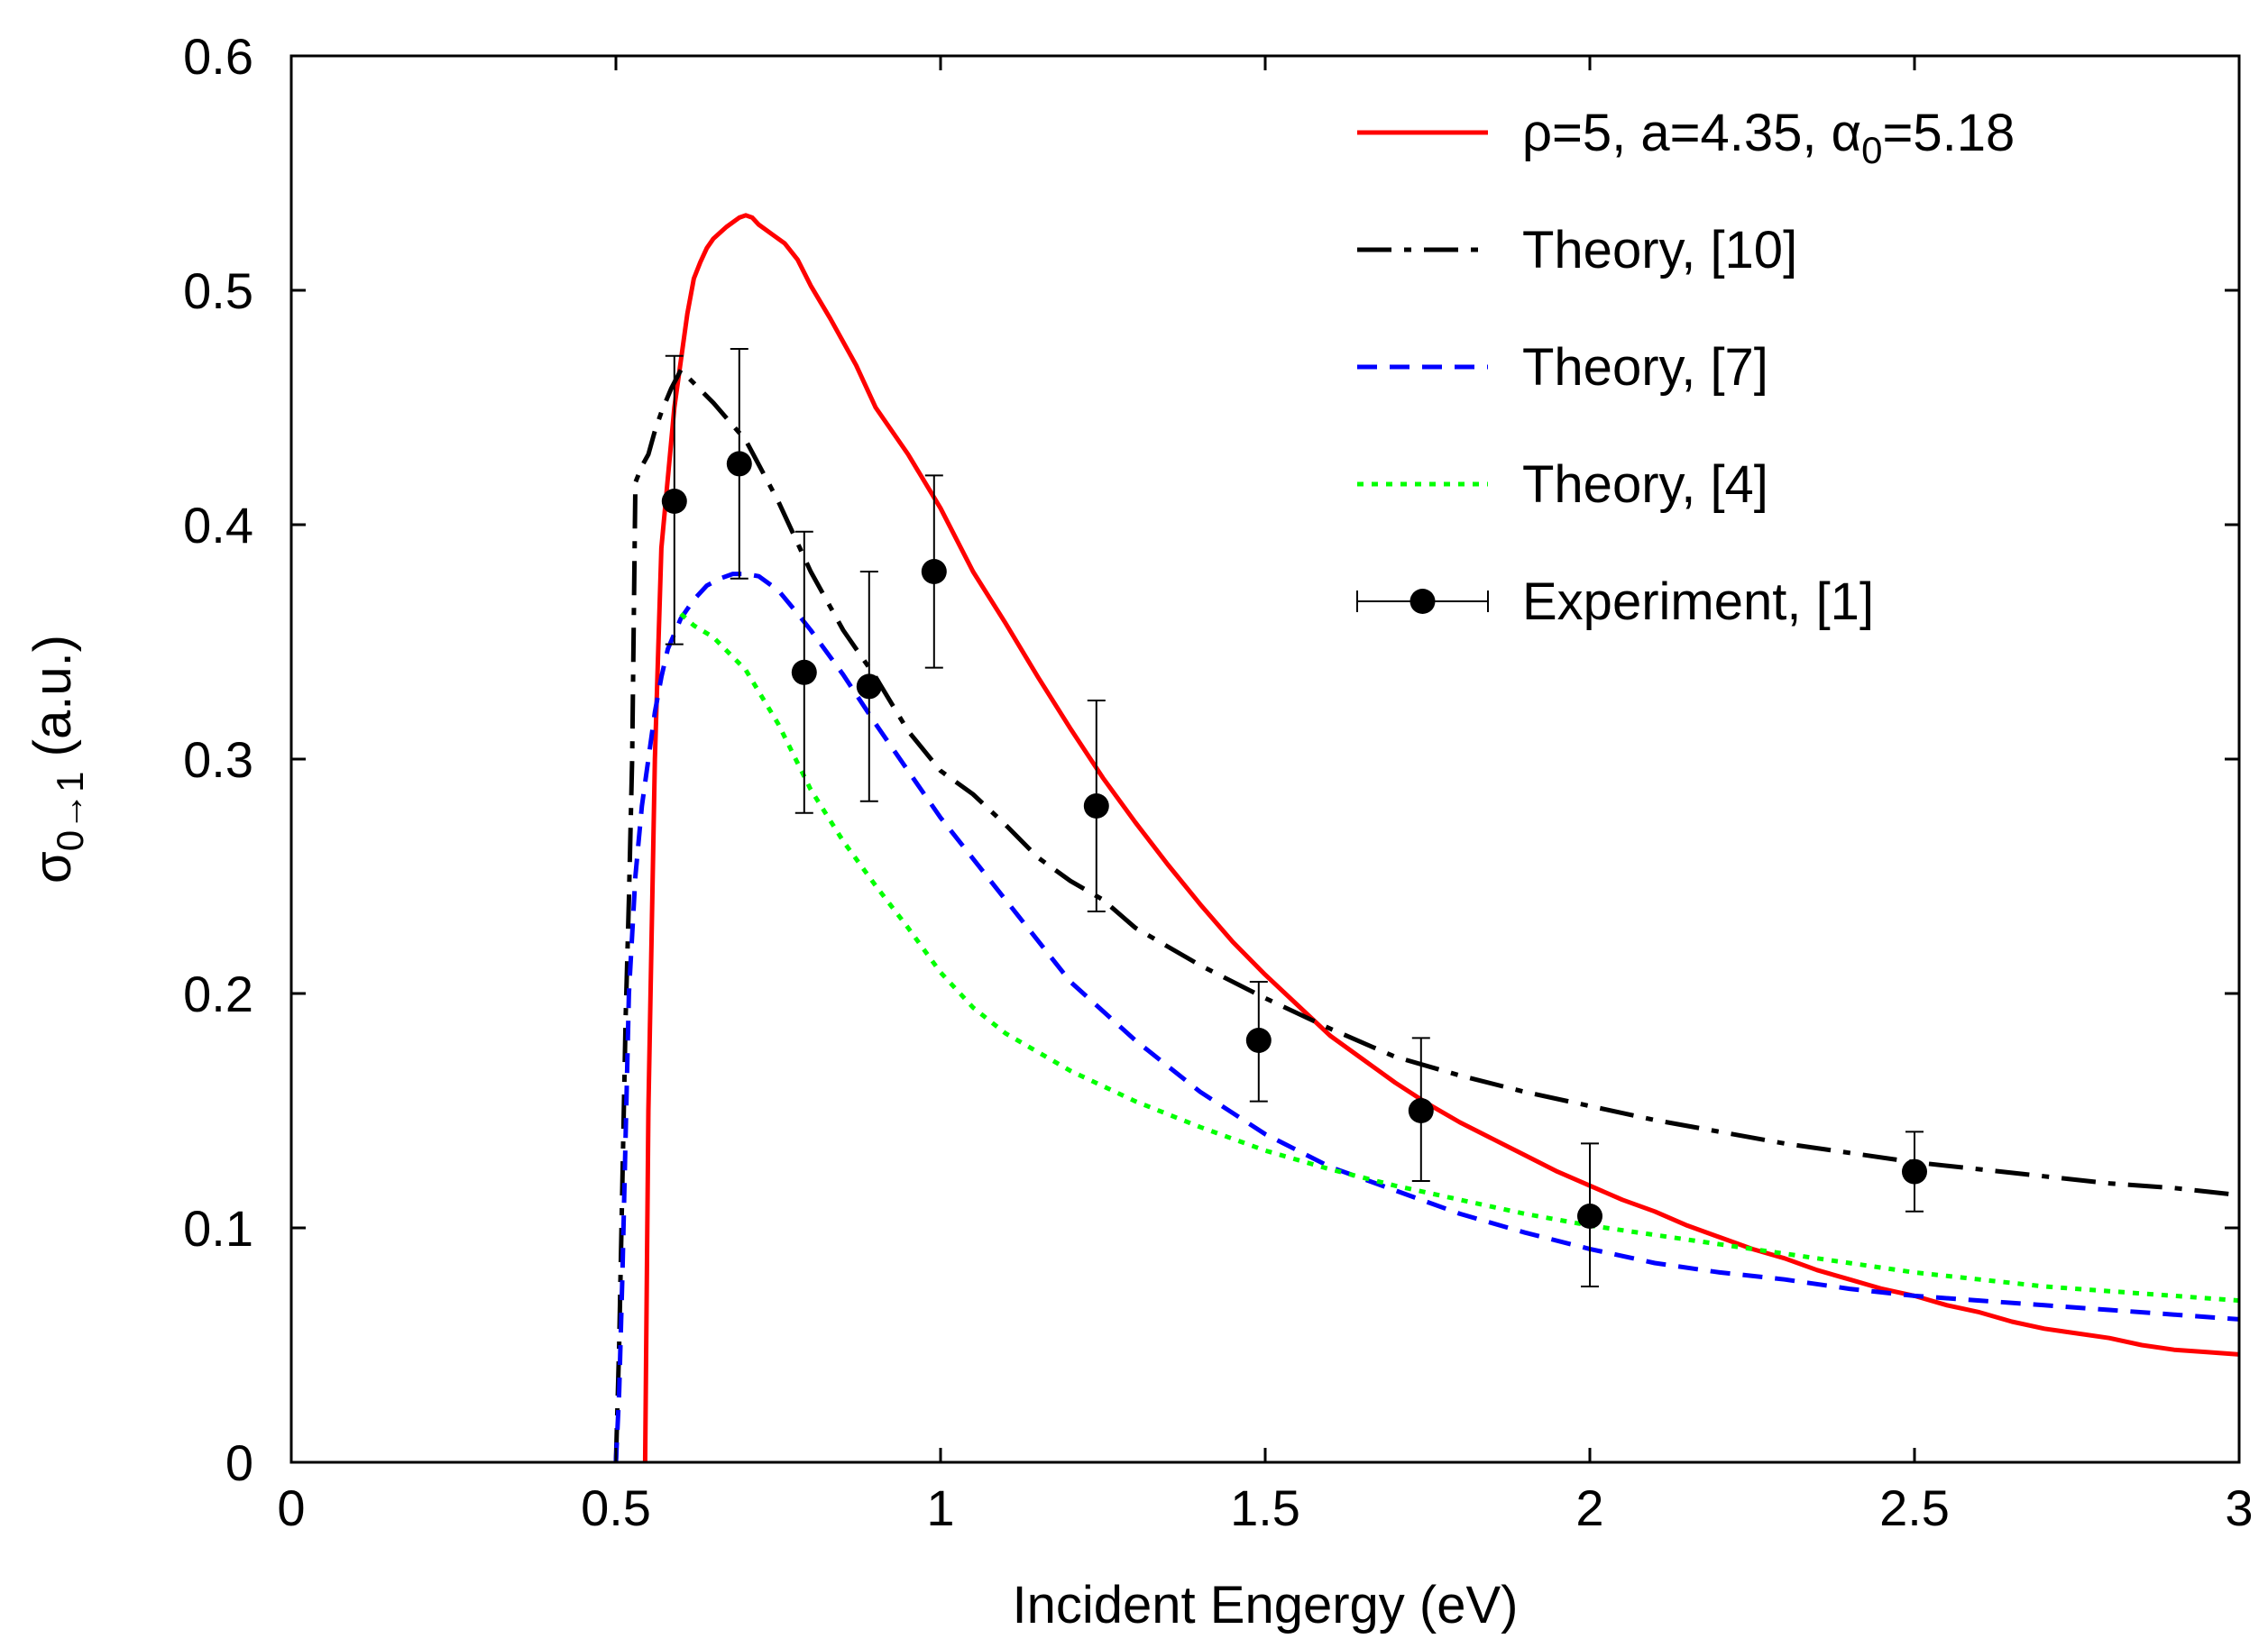 This screenshot has width=2268, height=1648. Describe the element at coordinates (218, 994) in the screenshot. I see `y-tick-label-2: 0.2` at that location.